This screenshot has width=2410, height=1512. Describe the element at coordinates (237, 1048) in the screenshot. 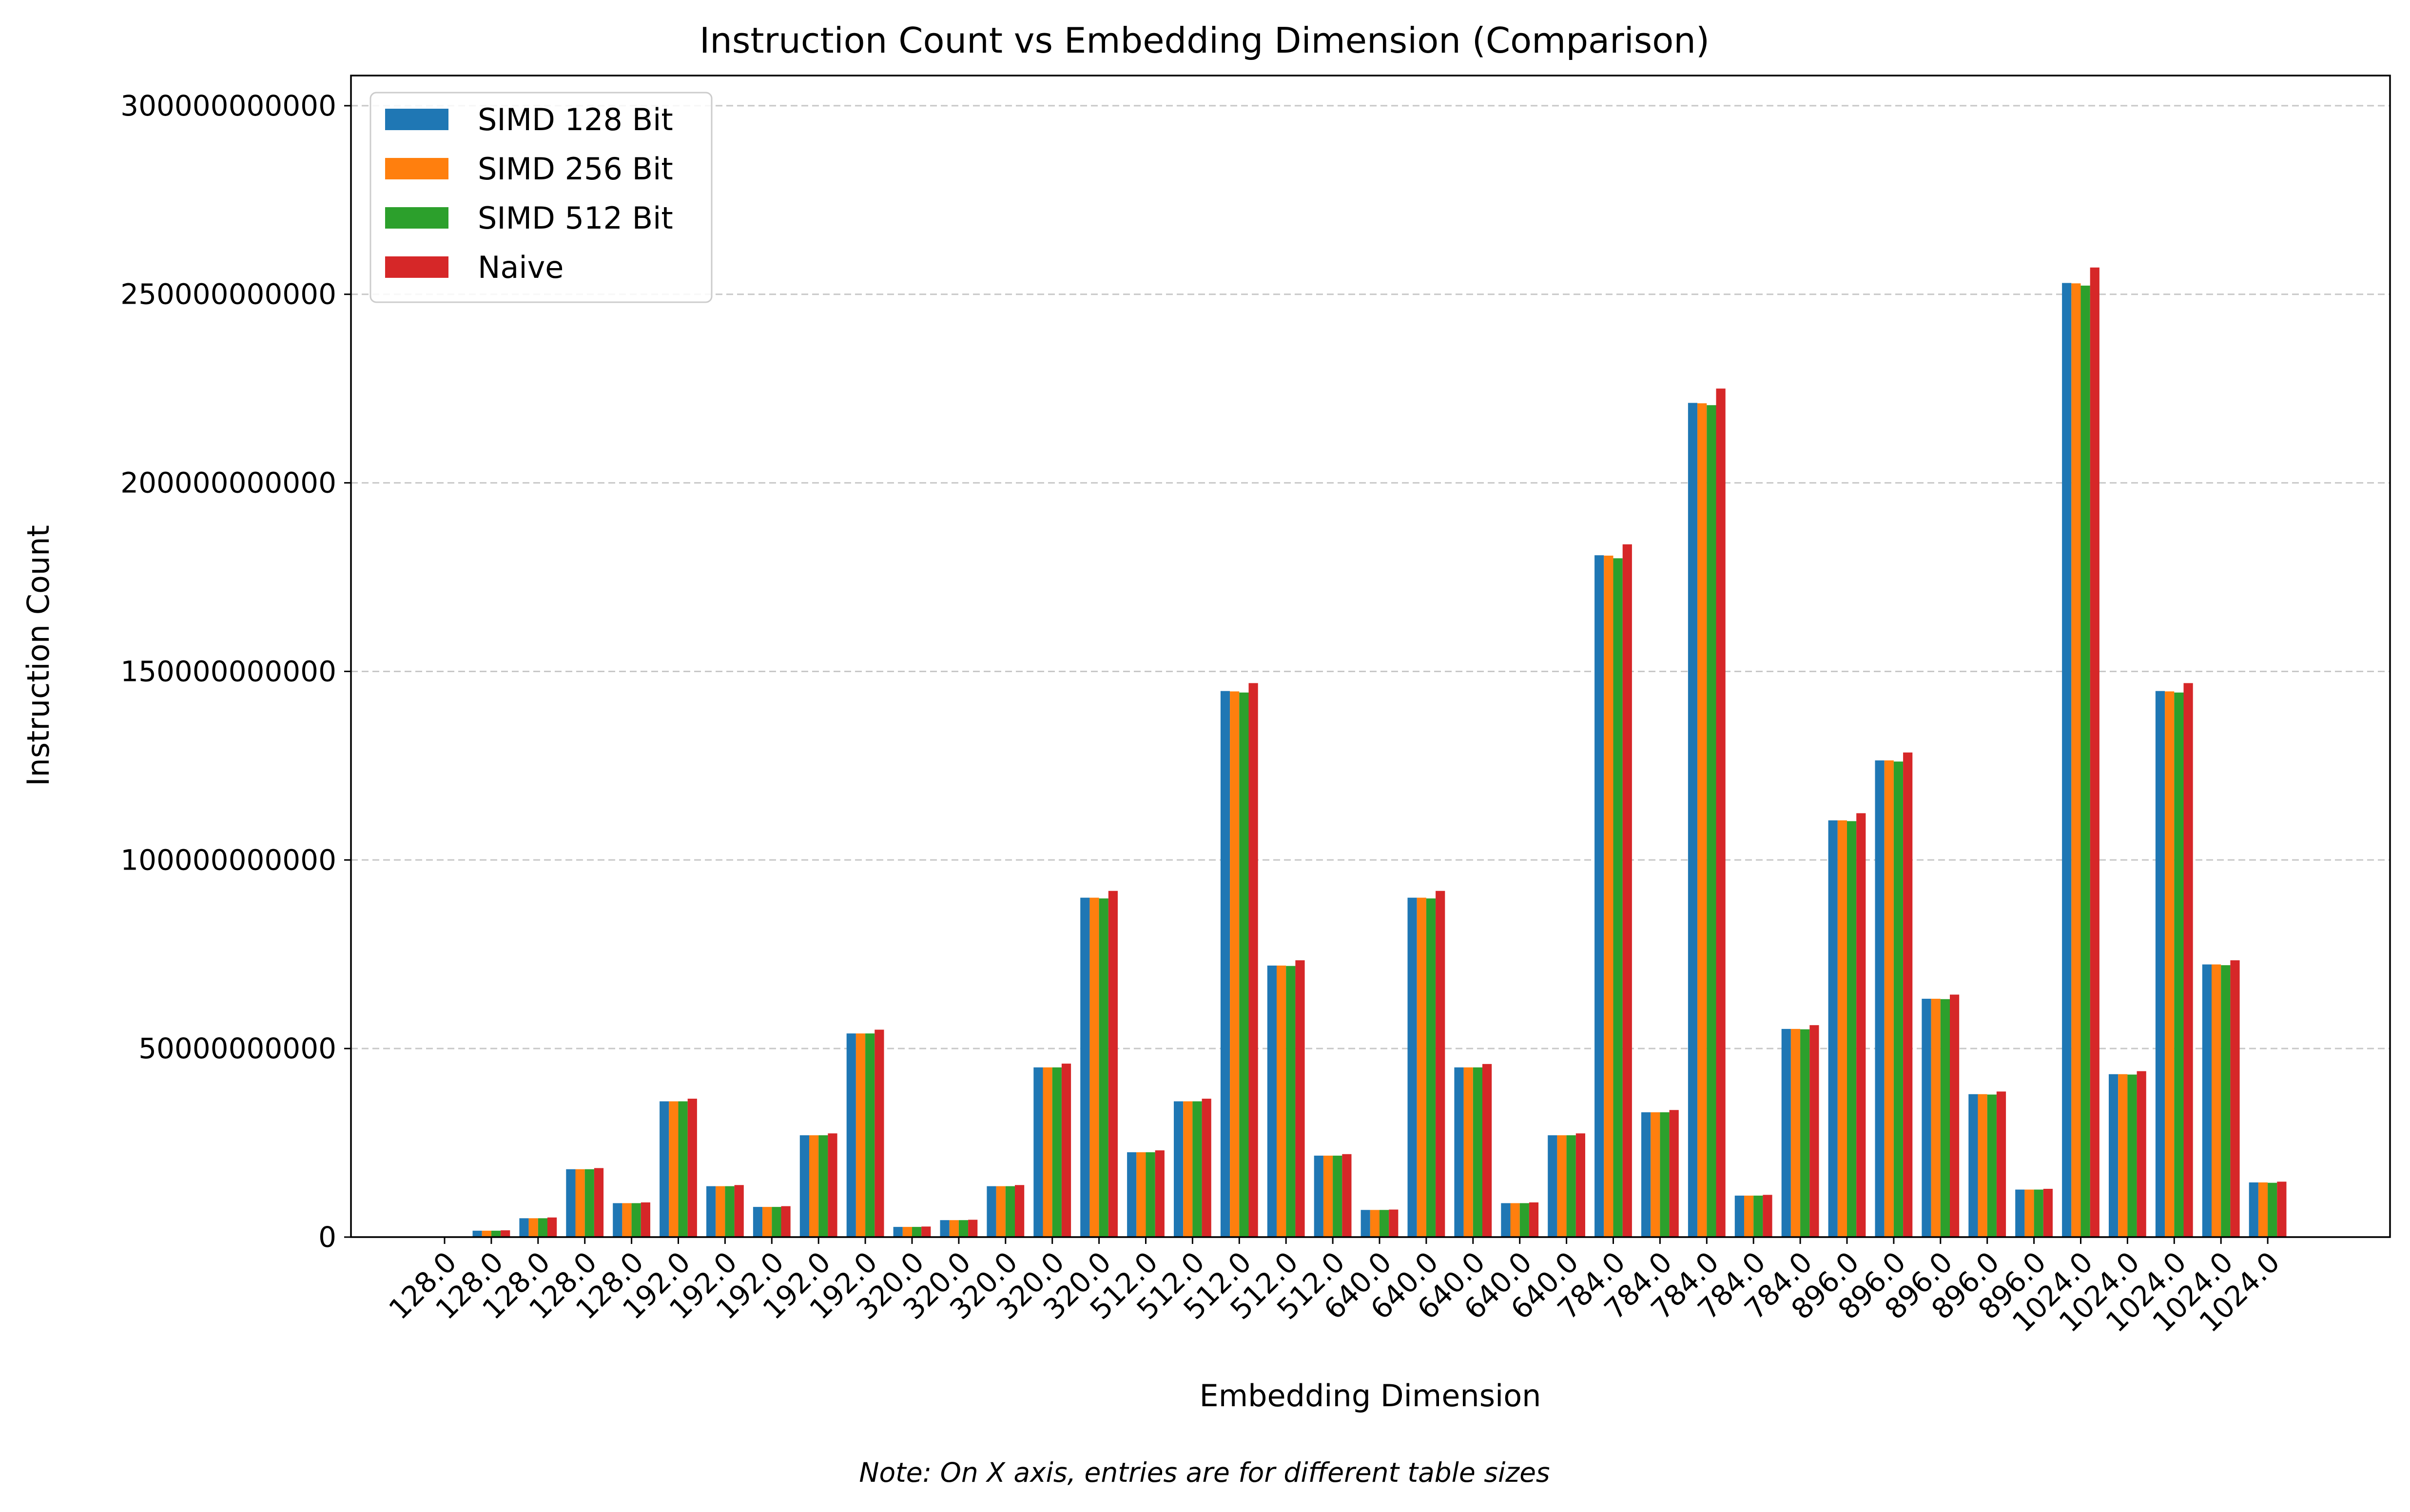

I see `y-tick-label: 50000000000` at that location.